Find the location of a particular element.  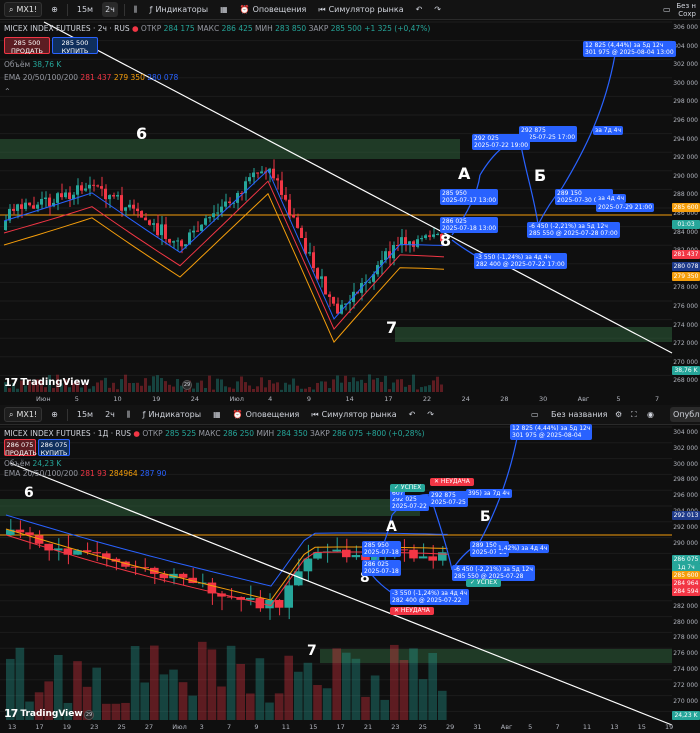

separator is located at coordinates (67, 9).